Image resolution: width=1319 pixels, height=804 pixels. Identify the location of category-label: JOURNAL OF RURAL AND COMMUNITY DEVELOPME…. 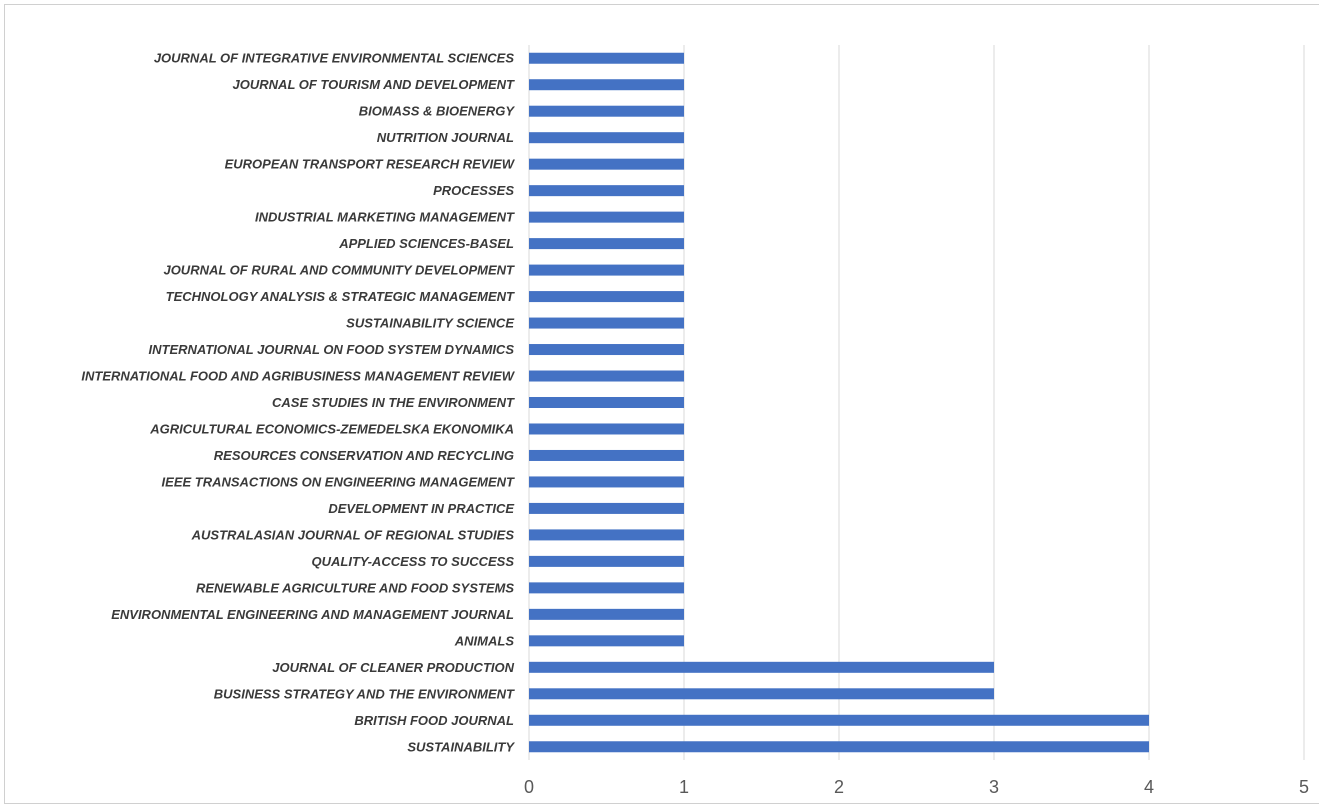
(339, 270).